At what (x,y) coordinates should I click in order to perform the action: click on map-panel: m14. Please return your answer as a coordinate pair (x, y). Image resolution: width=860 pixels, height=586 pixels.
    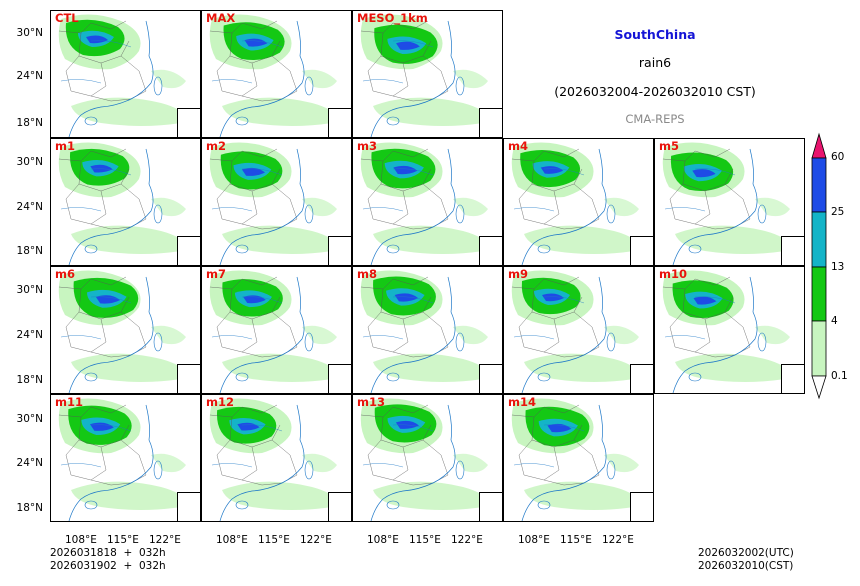
    Looking at the image, I should click on (578, 458).